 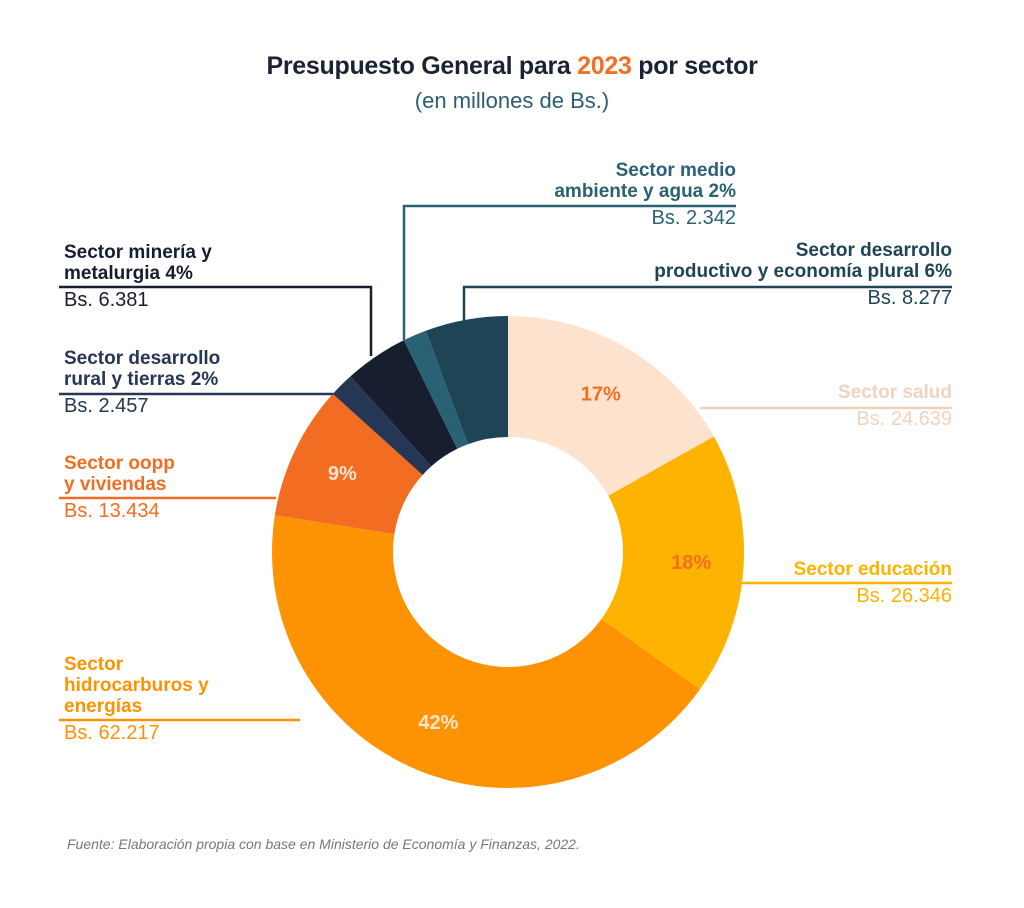 I want to click on callout-amount: Bs. 24.639, so click(x=904, y=419).